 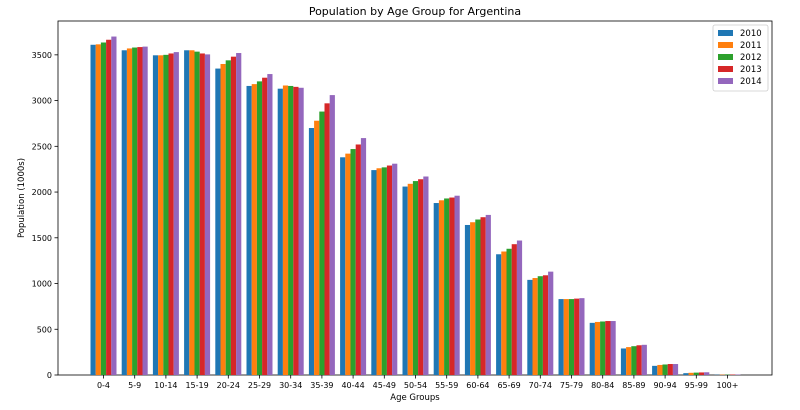 What do you see at coordinates (103, 385) in the screenshot?
I see `x-tick-label: 0-4` at bounding box center [103, 385].